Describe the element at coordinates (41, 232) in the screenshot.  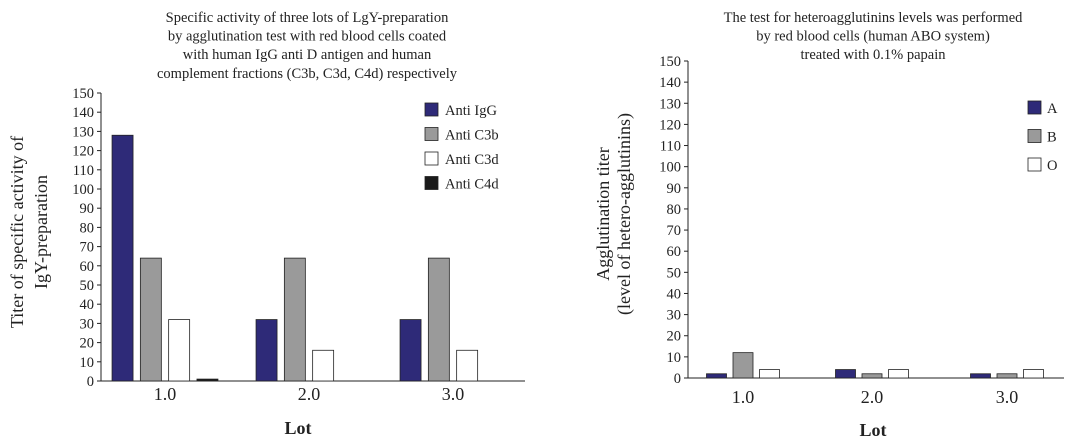
I see `y-axis-label-line: IgY-preparation` at that location.